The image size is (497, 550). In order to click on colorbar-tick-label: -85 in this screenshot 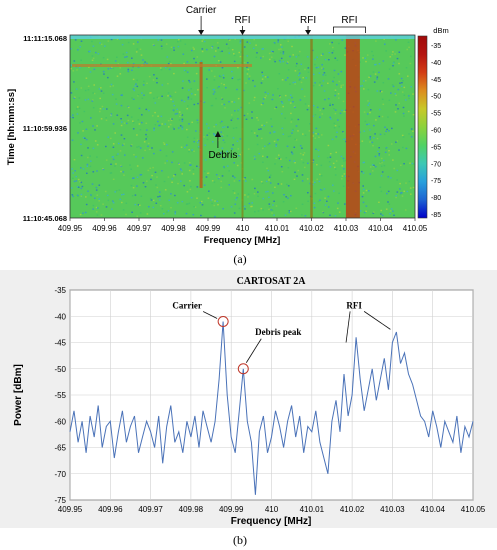, I will do `click(436, 215)`.